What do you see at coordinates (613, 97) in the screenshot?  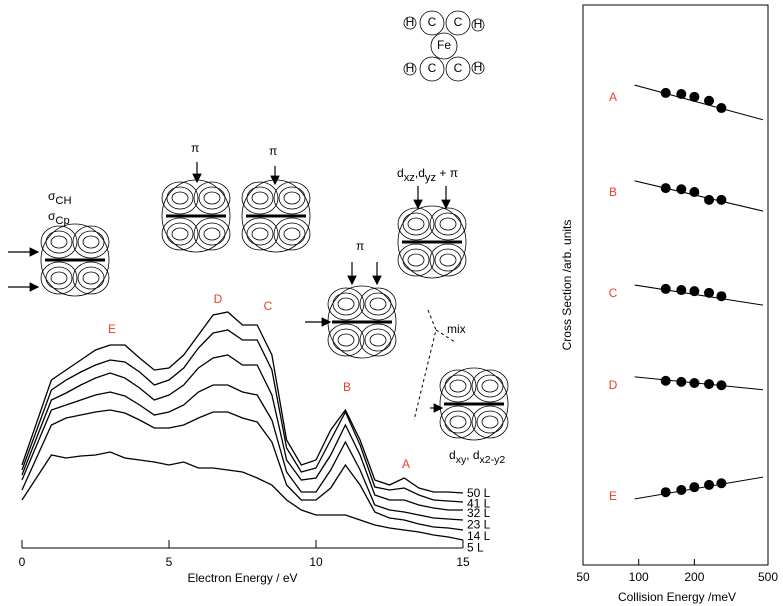 I see `series-label: A` at bounding box center [613, 97].